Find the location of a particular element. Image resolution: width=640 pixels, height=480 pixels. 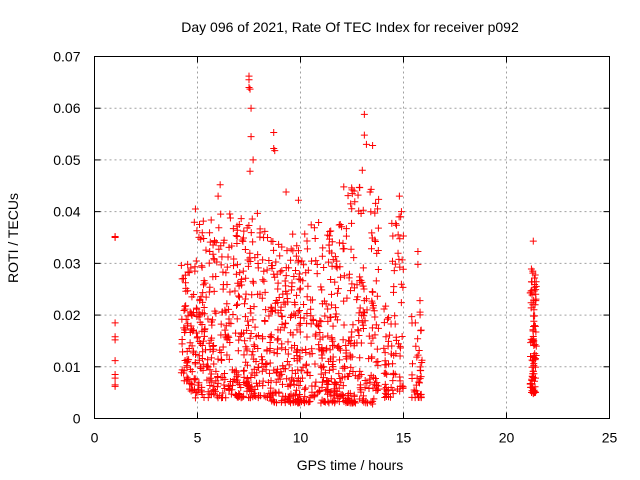

x-tick-label: 15 is located at coordinates (404, 438).